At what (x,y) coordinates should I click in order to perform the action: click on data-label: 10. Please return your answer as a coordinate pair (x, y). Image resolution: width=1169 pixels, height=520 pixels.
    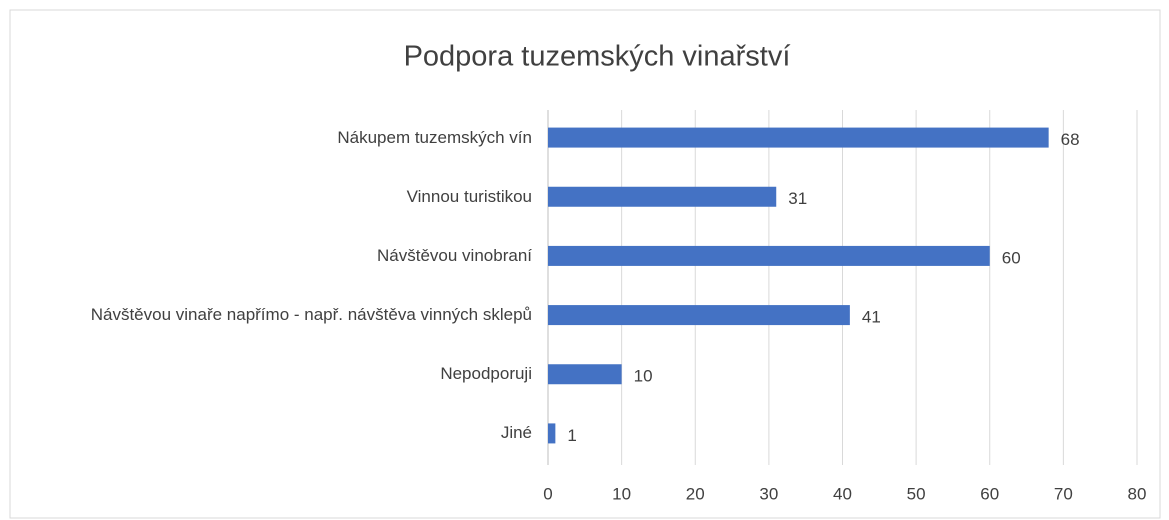
    Looking at the image, I should click on (643, 376).